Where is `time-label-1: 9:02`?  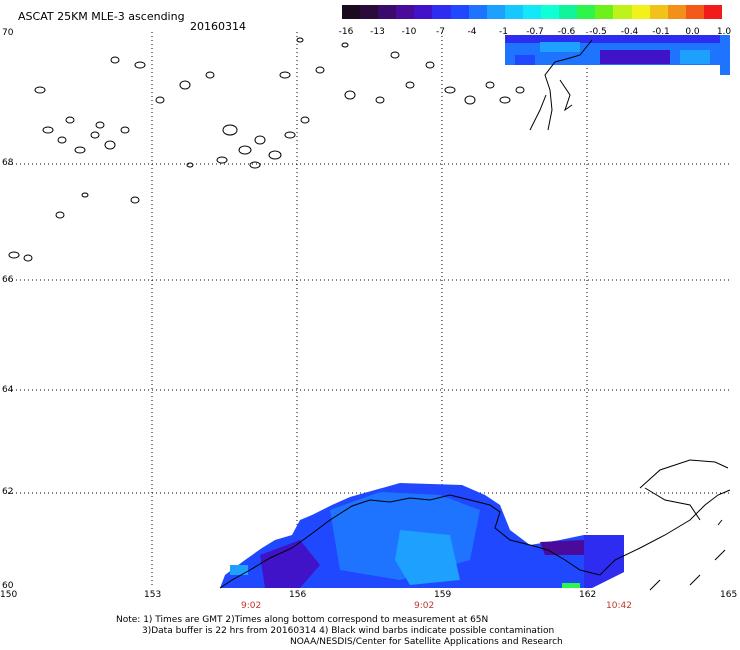 time-label-1: 9:02 is located at coordinates (251, 606).